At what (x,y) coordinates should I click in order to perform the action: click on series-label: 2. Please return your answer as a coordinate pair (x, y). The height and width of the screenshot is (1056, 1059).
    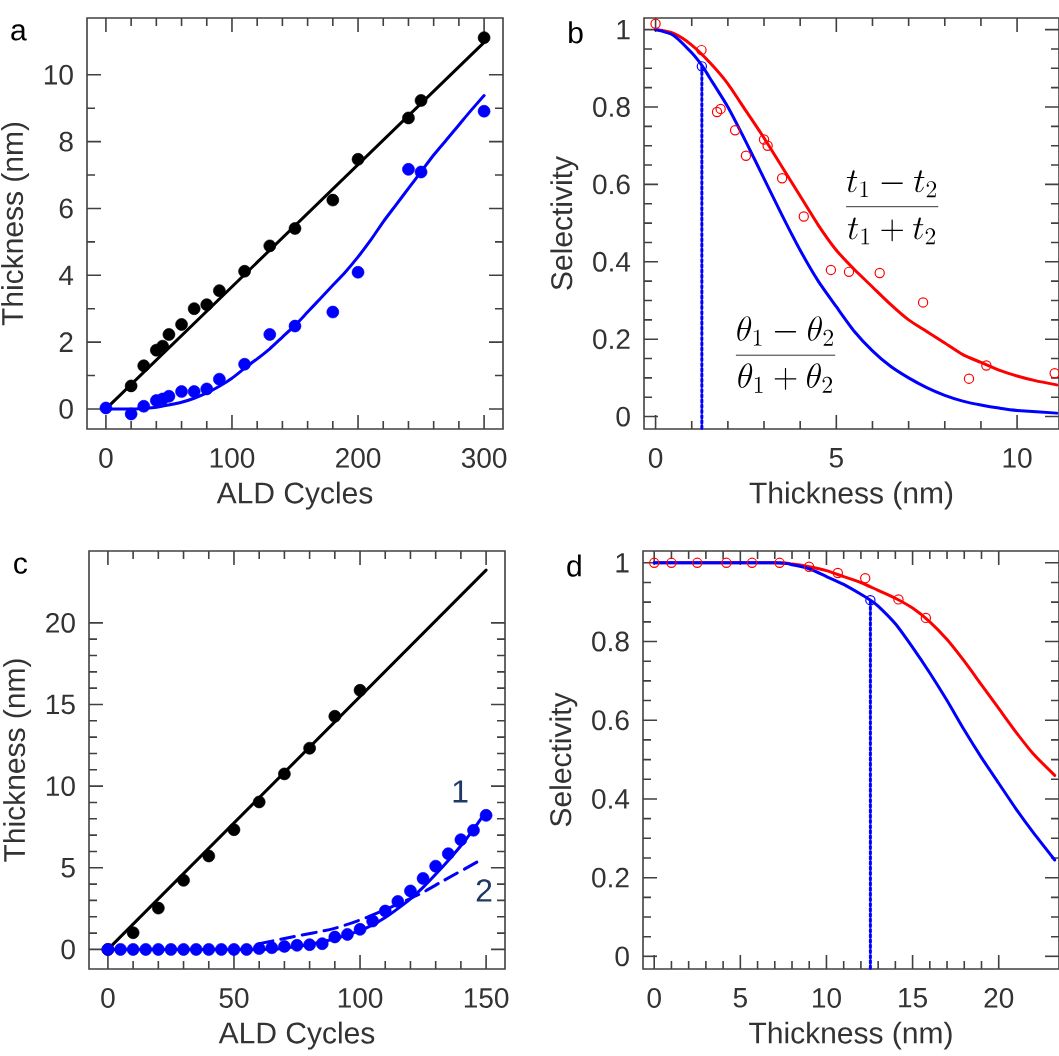
    Looking at the image, I should click on (484, 890).